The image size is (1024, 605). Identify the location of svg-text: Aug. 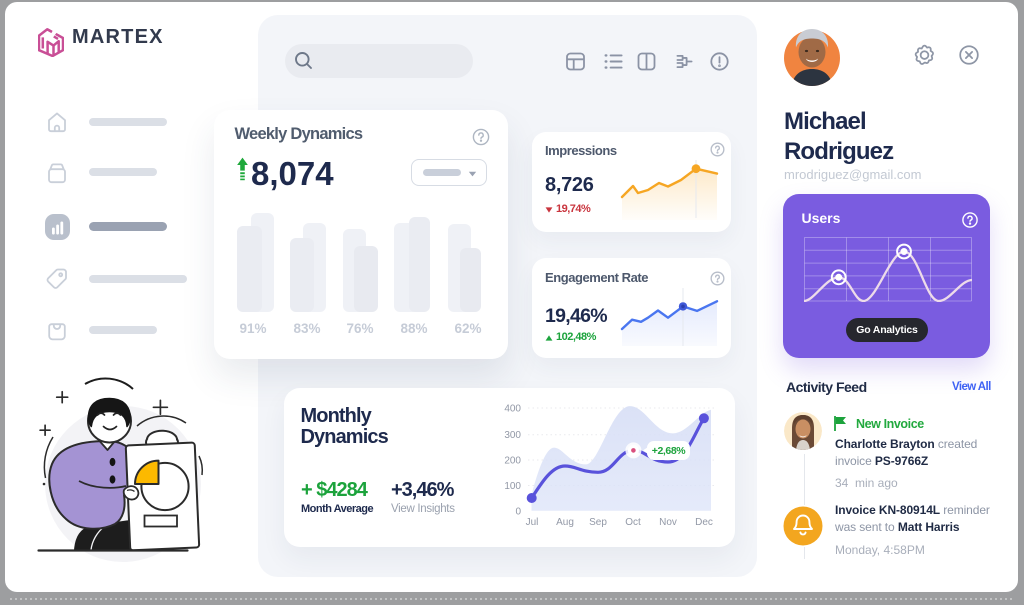
(565, 522).